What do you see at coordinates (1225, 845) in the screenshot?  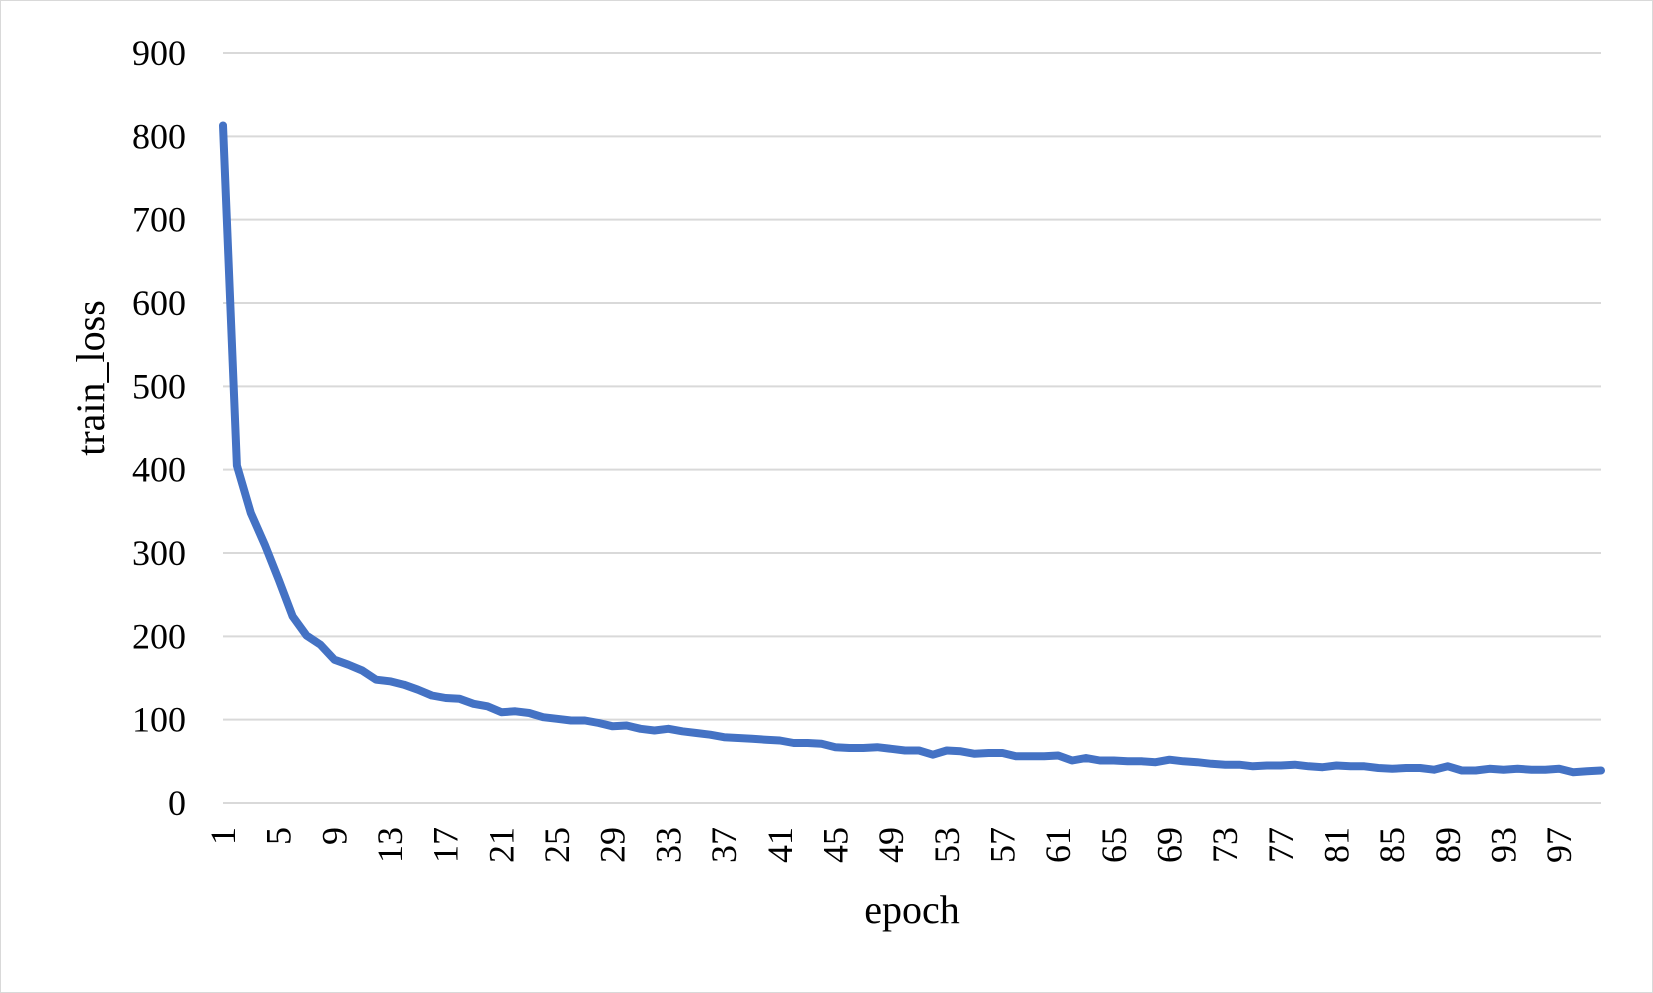 I see `x-tick-label: 73` at bounding box center [1225, 845].